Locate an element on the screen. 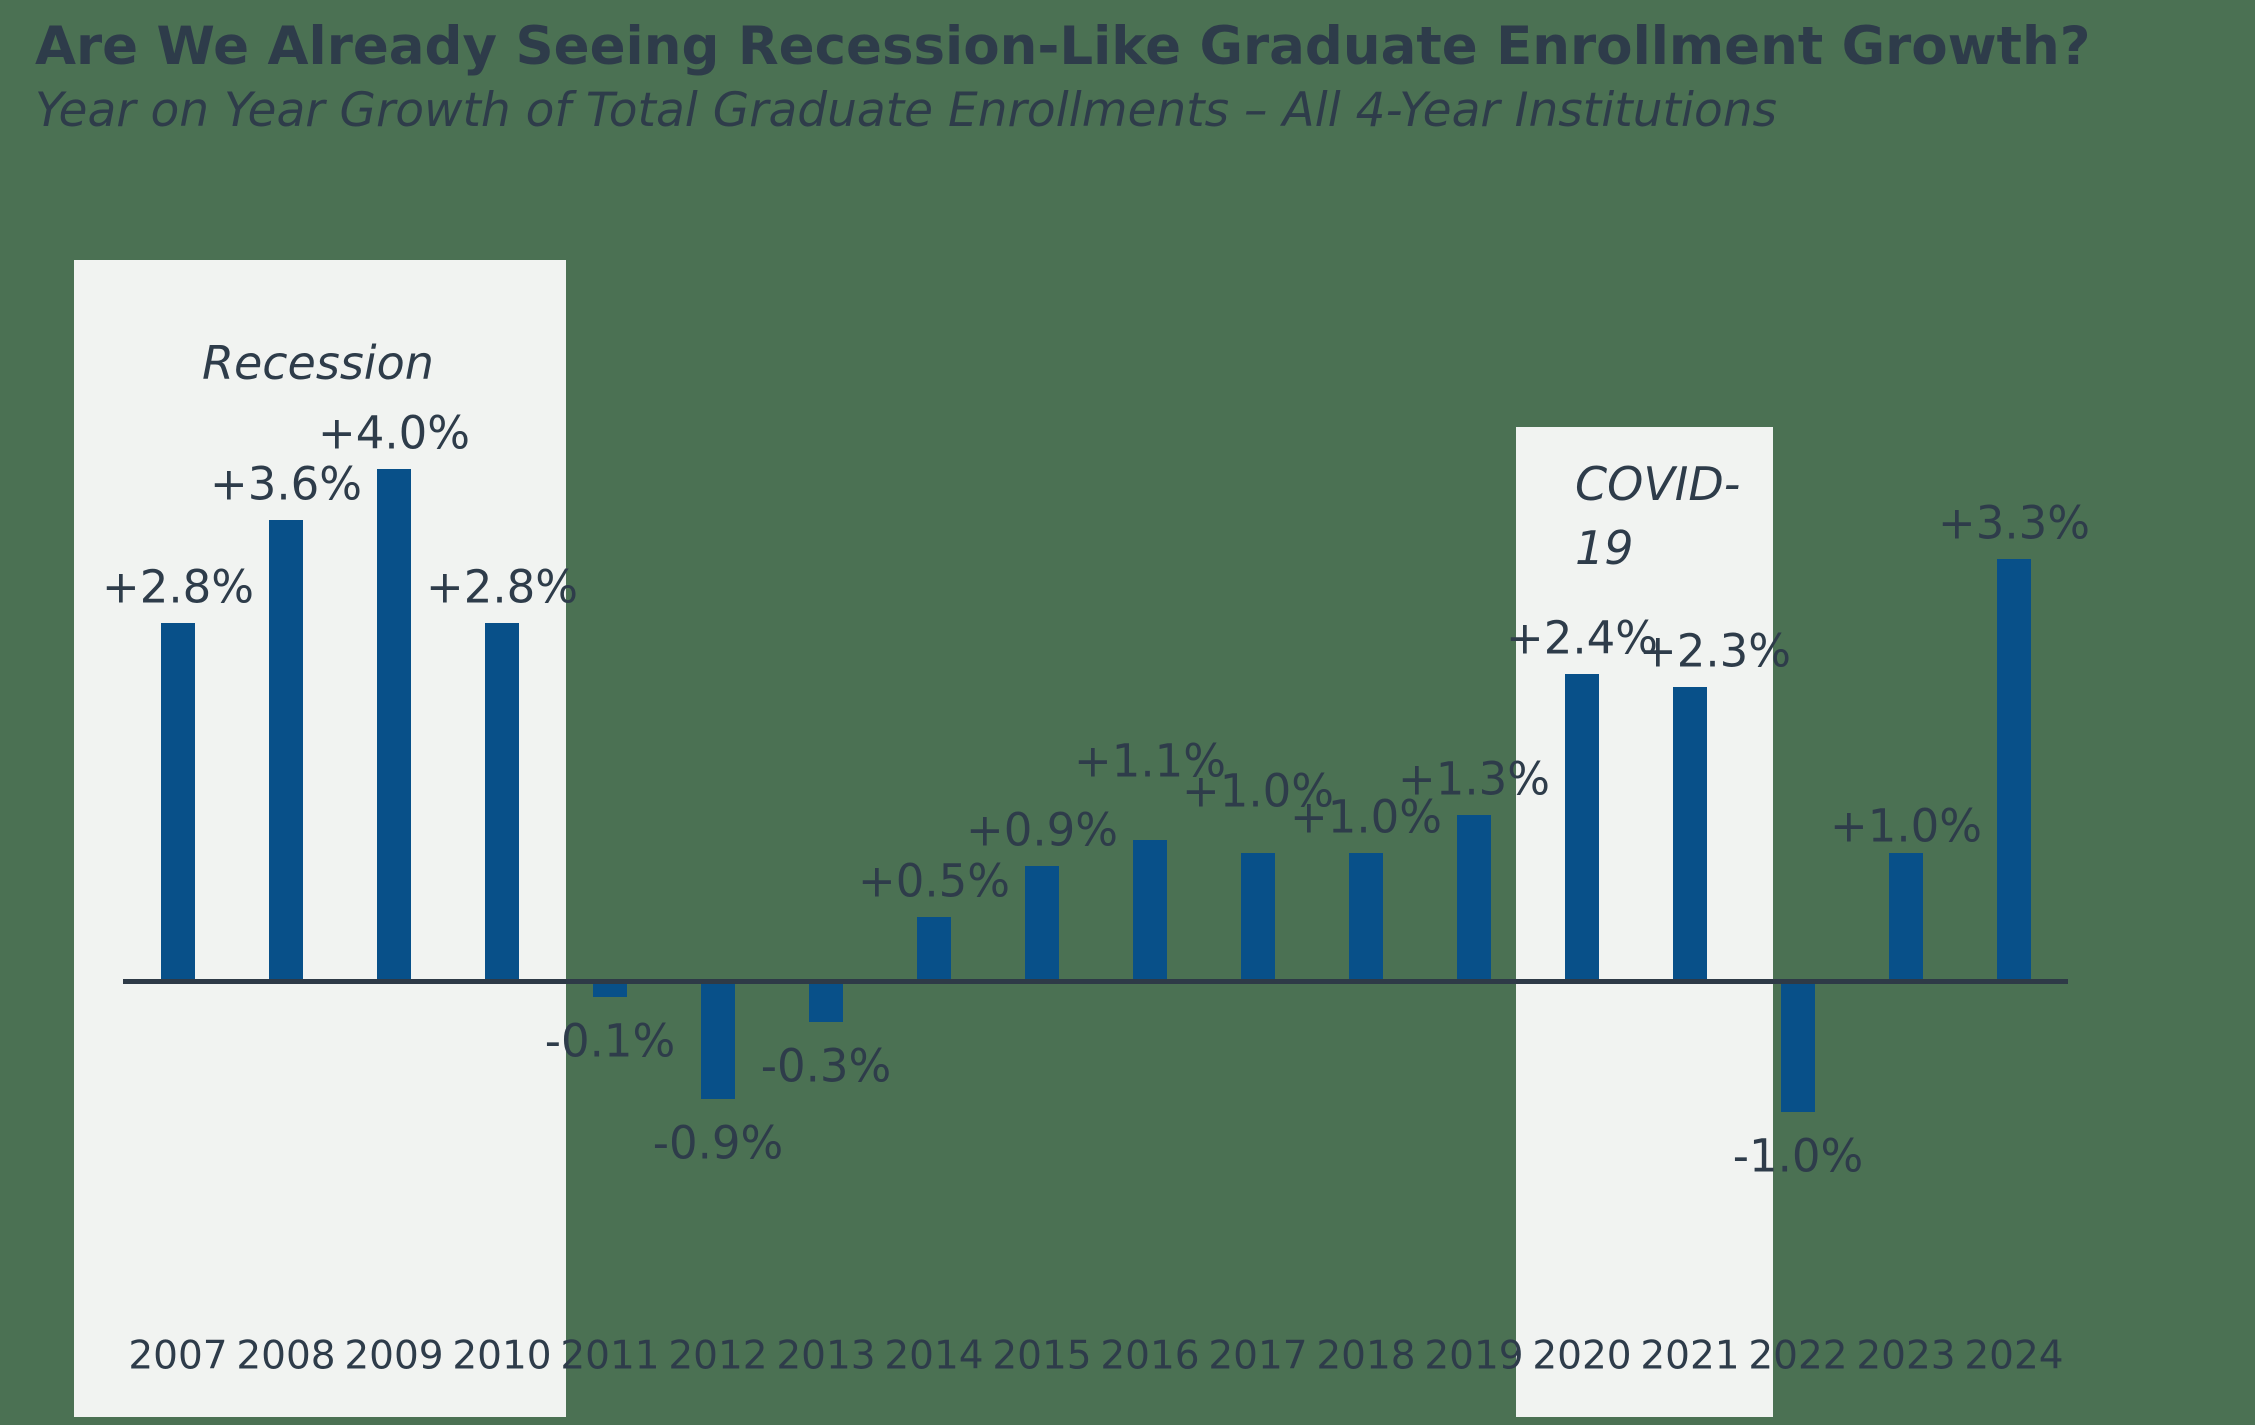  bar-2012 is located at coordinates (718, 1040).